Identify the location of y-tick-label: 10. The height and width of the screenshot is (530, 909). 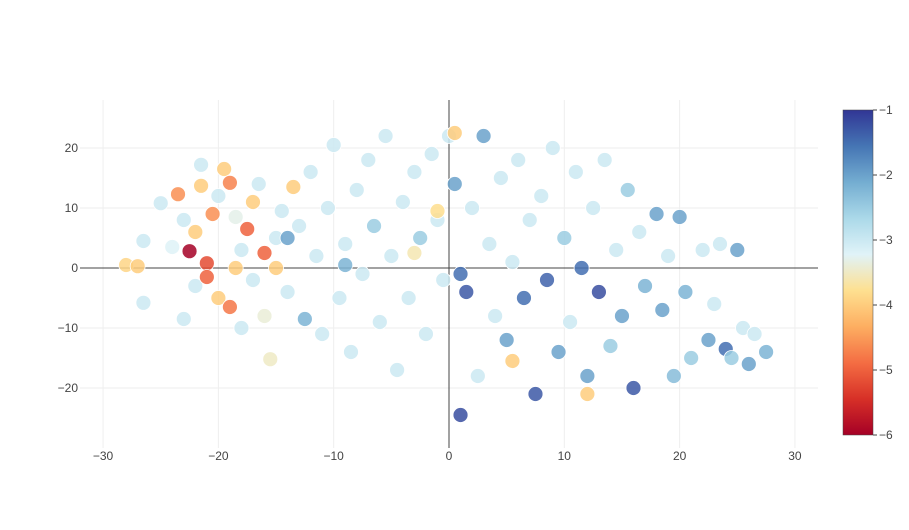
(72, 208).